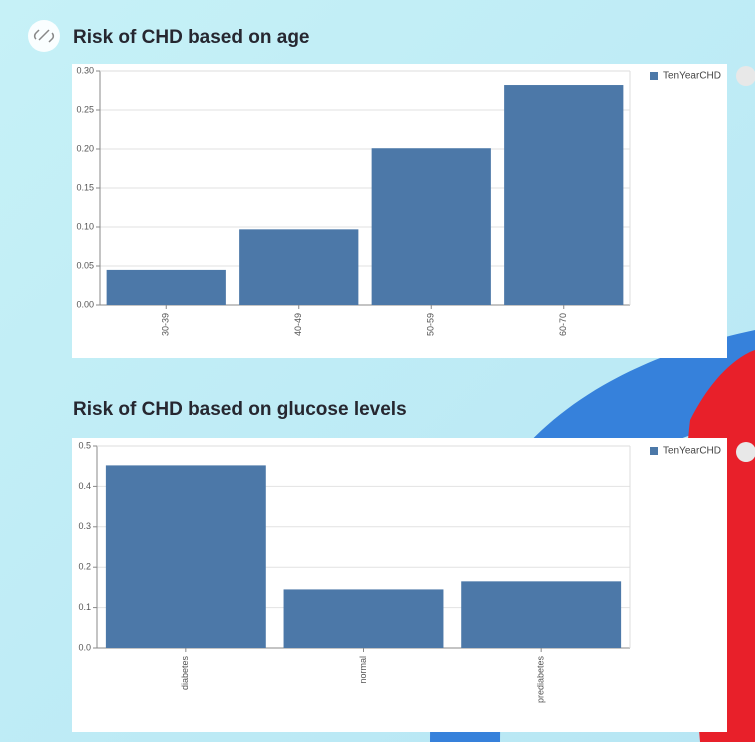  I want to click on y-tick-label: 0.2, so click(84, 567).